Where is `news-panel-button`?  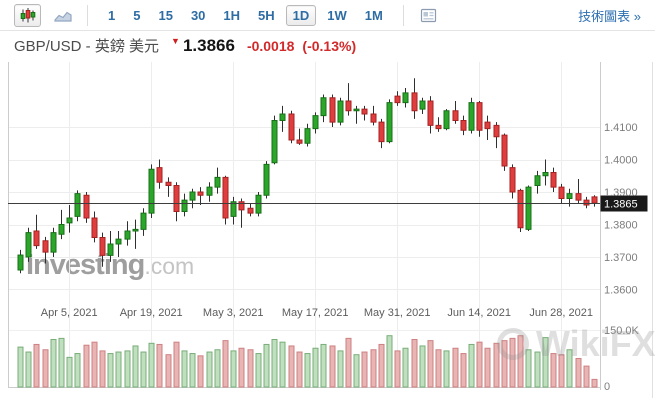 news-panel-button is located at coordinates (428, 15).